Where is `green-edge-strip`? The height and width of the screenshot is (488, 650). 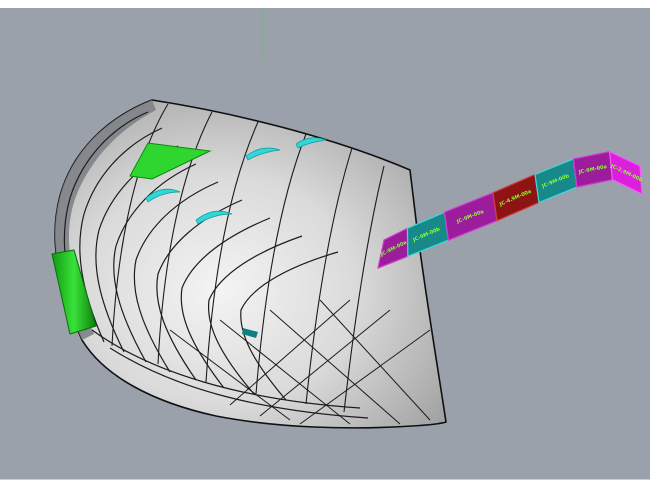
green-edge-strip is located at coordinates (74, 292).